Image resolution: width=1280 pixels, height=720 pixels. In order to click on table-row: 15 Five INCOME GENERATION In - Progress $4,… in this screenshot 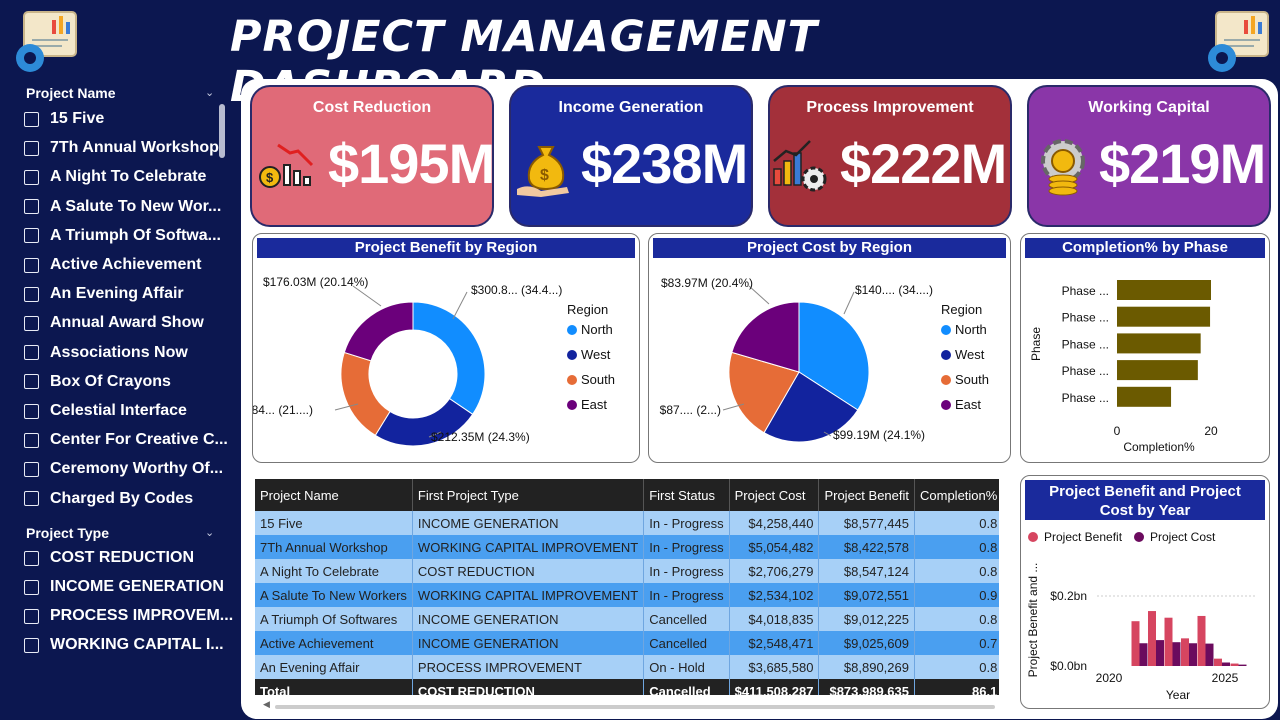, I will do `click(627, 523)`.